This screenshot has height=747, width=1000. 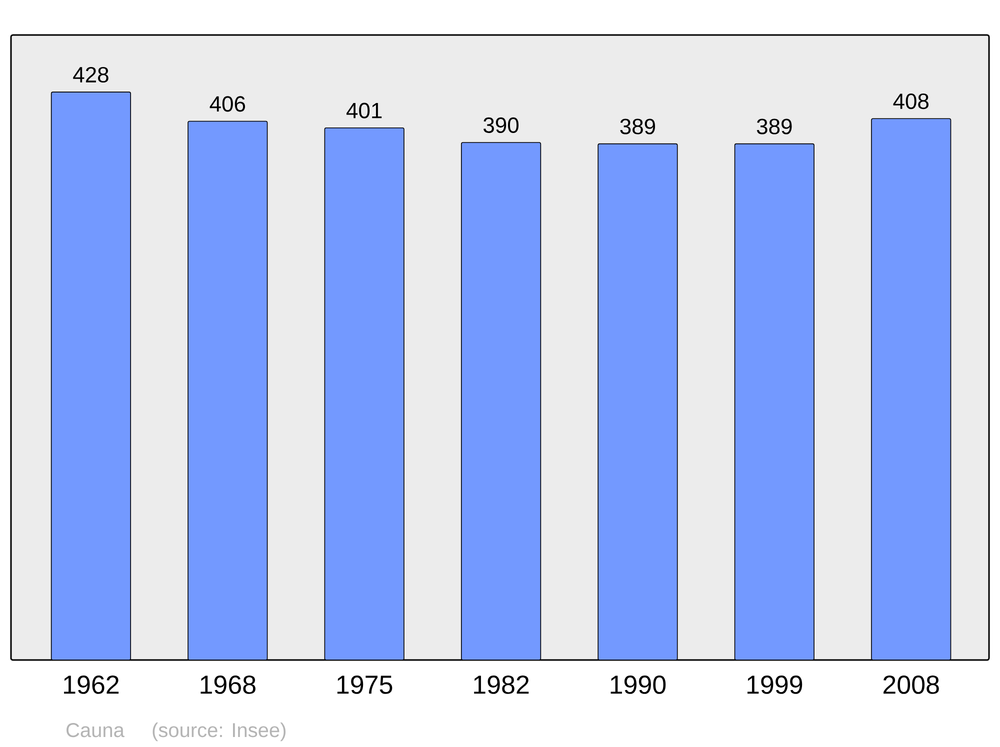 What do you see at coordinates (638, 685) in the screenshot?
I see `x-tick-label: 1990` at bounding box center [638, 685].